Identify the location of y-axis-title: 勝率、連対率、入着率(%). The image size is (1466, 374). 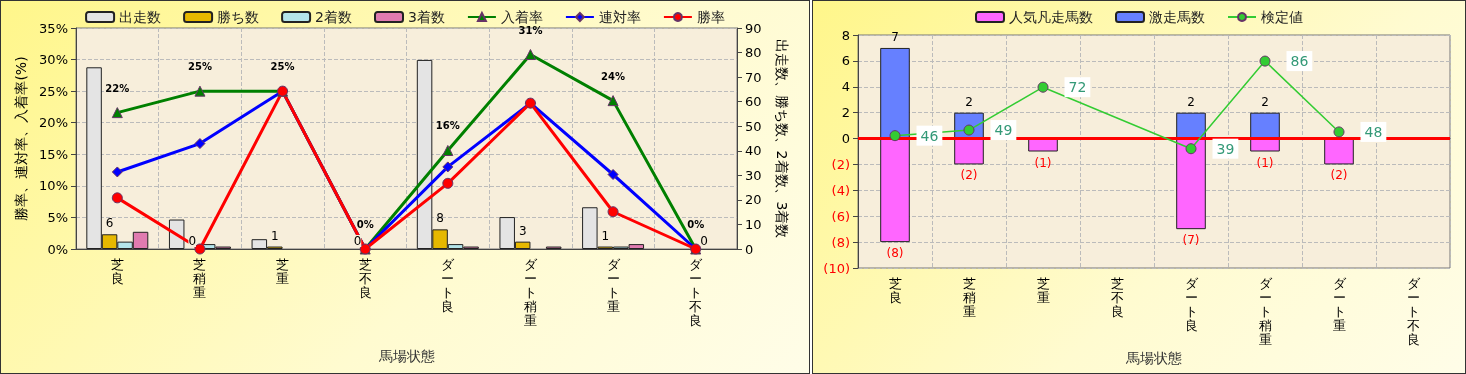
(21, 138).